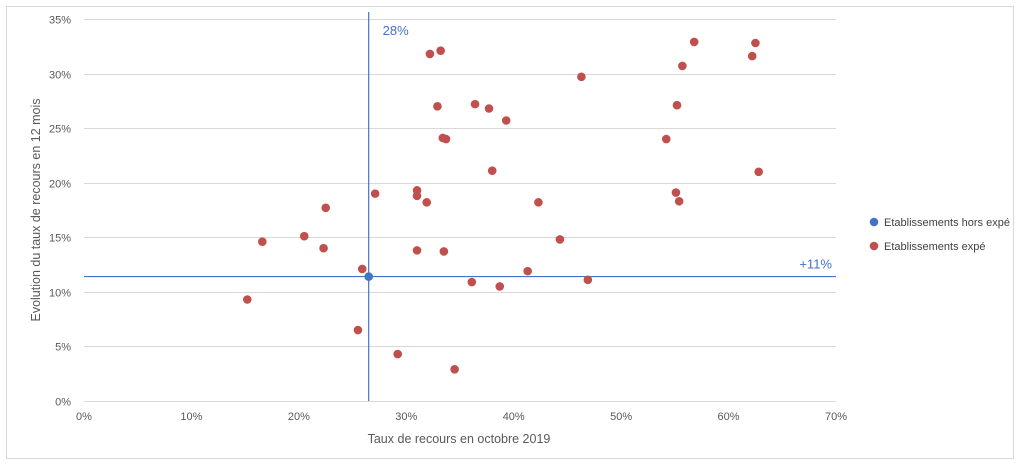  What do you see at coordinates (459, 439) in the screenshot?
I see `x-axis-title: Taux de recours en octobre 2019` at bounding box center [459, 439].